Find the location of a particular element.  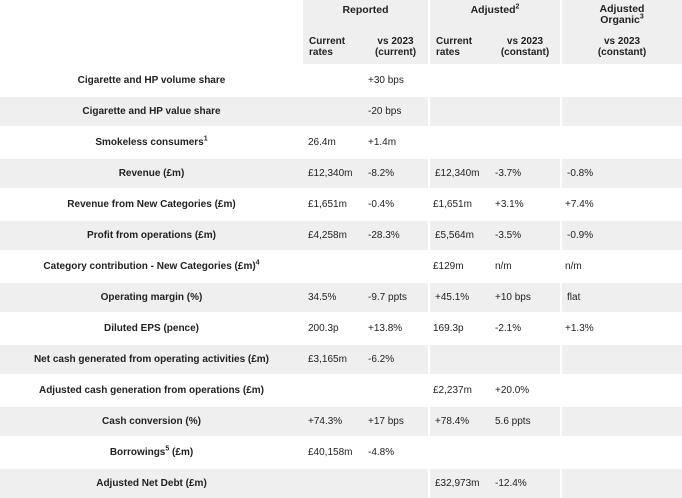

header-adjusted-organic: Adjusted Organic3 is located at coordinates (621, 17).